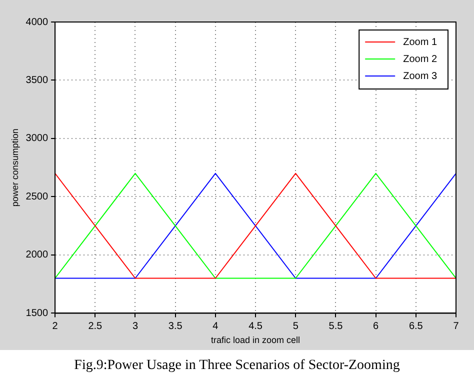  Describe the element at coordinates (456, 326) in the screenshot. I see `x-tick-label: 7` at that location.